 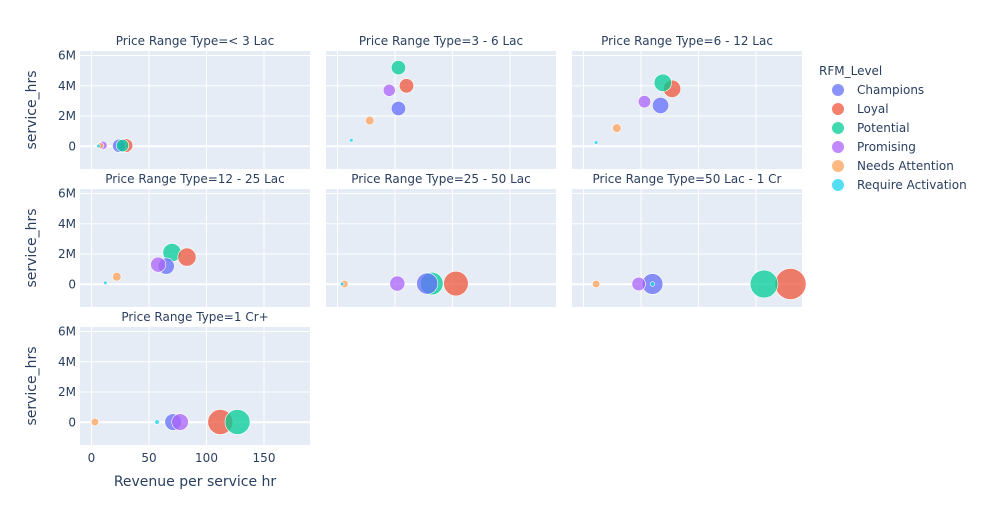 What do you see at coordinates (117, 277) in the screenshot?
I see `bubble-3-needs-attention` at bounding box center [117, 277].